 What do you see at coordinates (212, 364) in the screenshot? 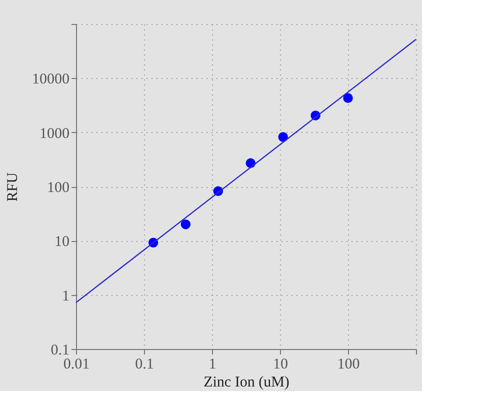
I see `x-tick-label: 1` at bounding box center [212, 364].